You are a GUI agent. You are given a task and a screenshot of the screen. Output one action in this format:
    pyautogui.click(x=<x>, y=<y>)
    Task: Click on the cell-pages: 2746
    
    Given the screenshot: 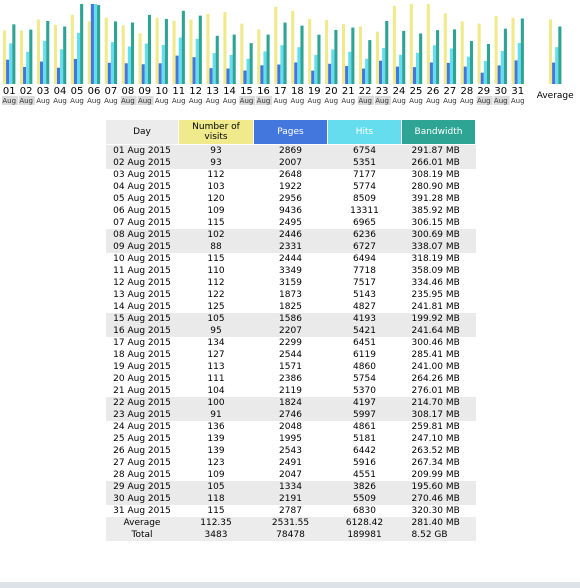 What is the action you would take?
    pyautogui.click(x=290, y=415)
    